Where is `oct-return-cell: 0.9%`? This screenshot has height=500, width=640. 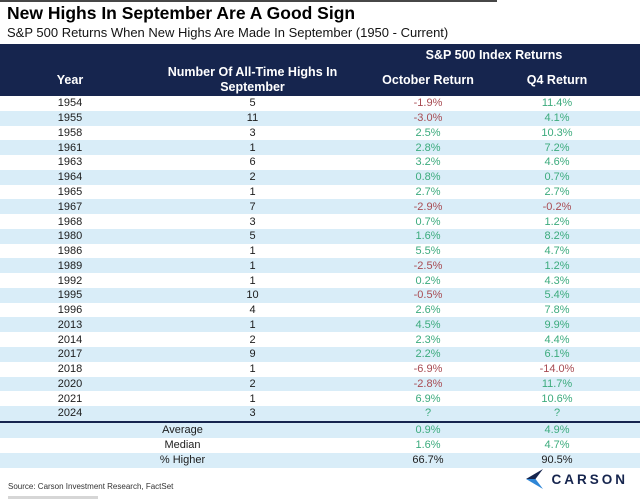
oct-return-cell: 0.9% is located at coordinates (428, 430).